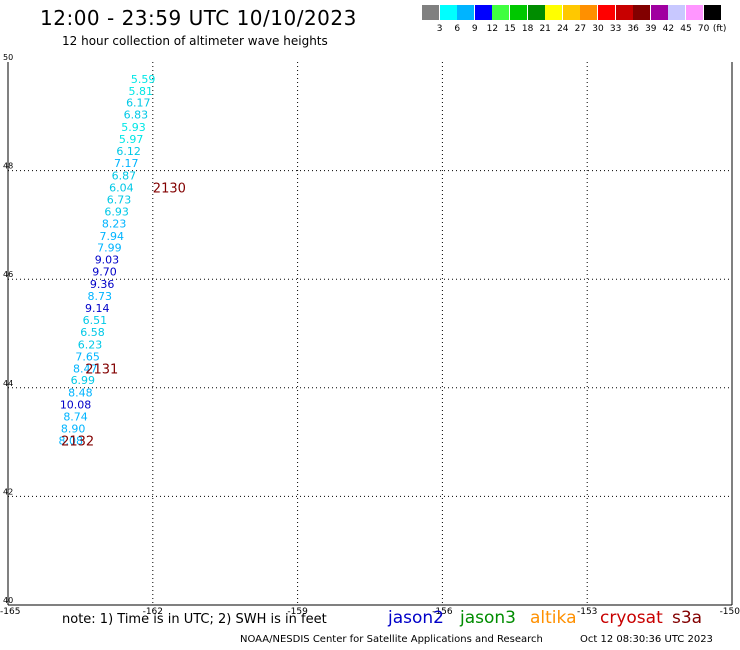  I want to click on legend-label: 70, so click(703, 29).